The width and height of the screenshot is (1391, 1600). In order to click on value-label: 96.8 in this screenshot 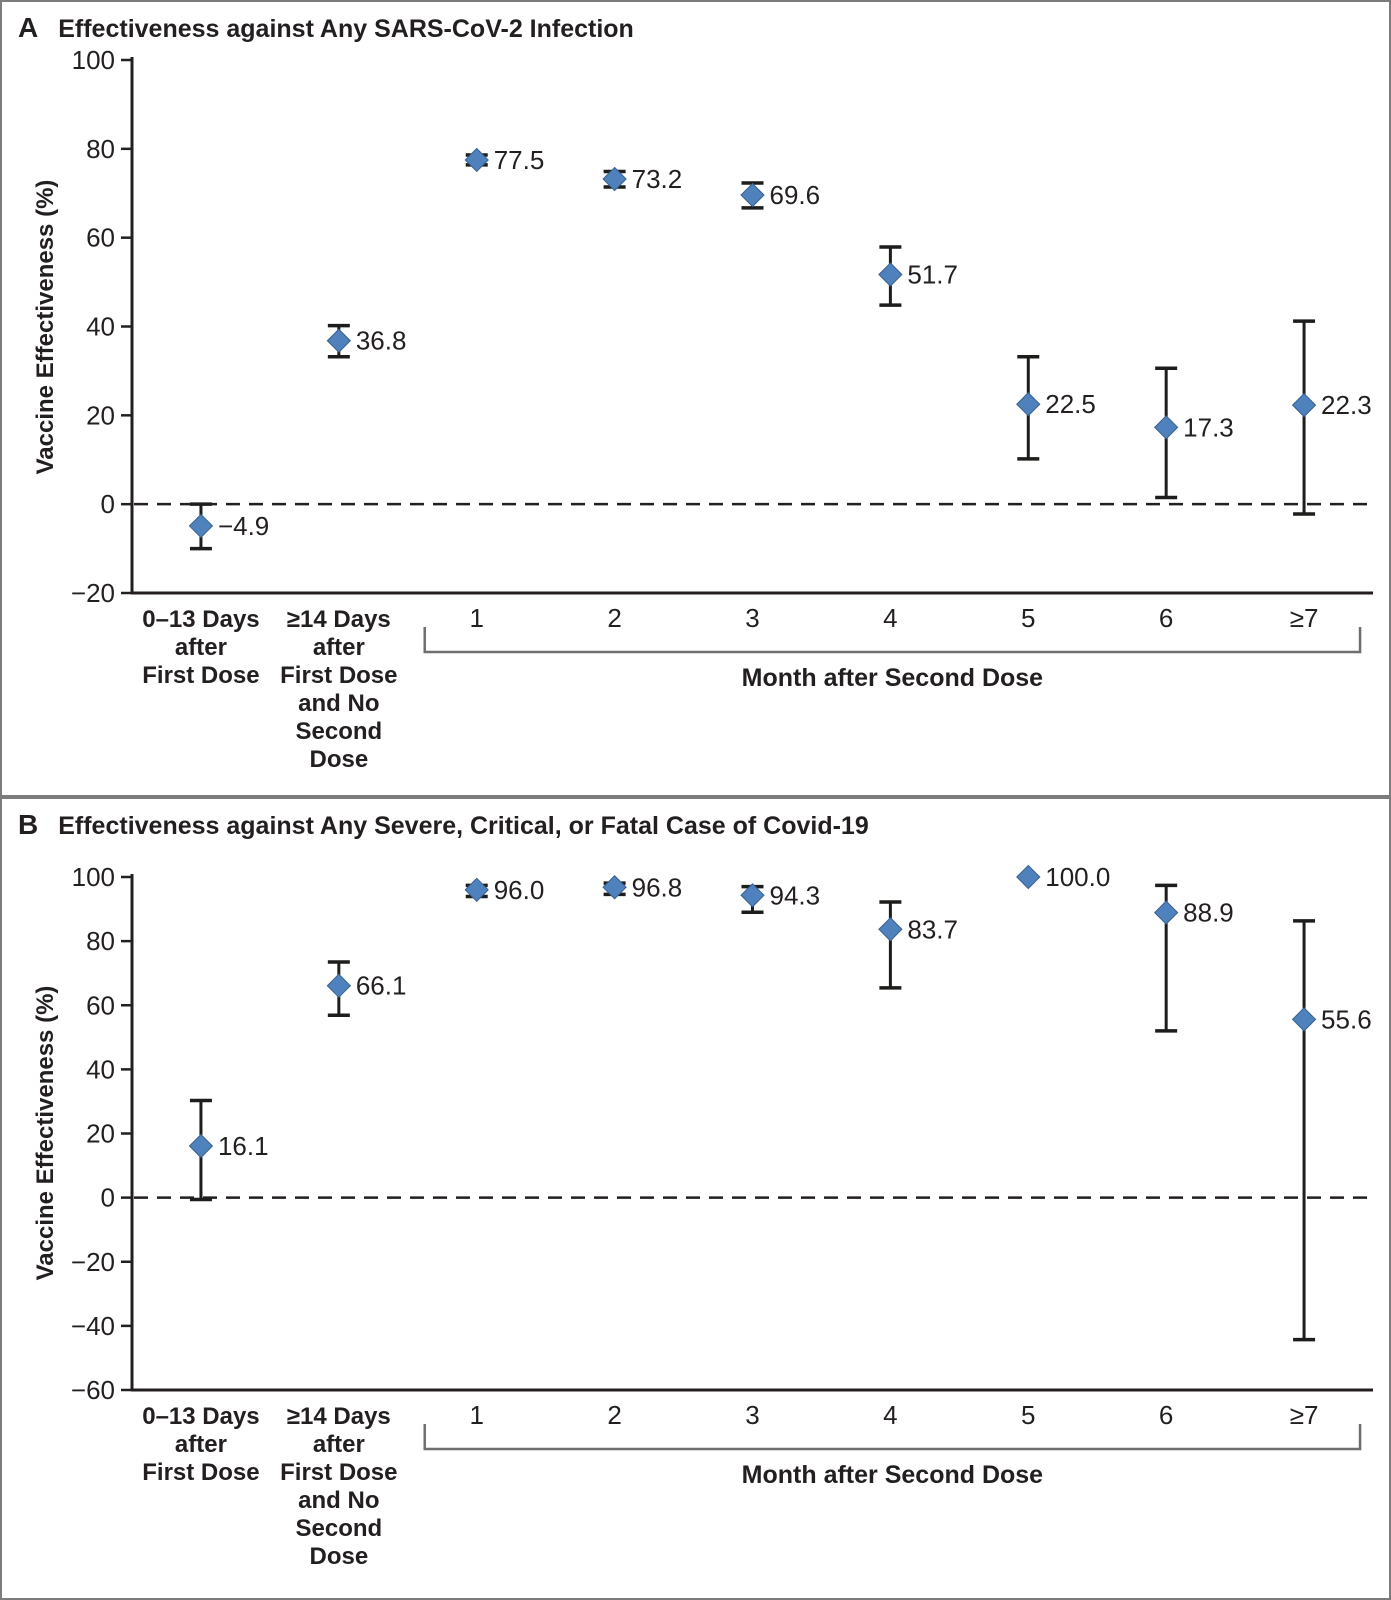, I will do `click(657, 887)`.